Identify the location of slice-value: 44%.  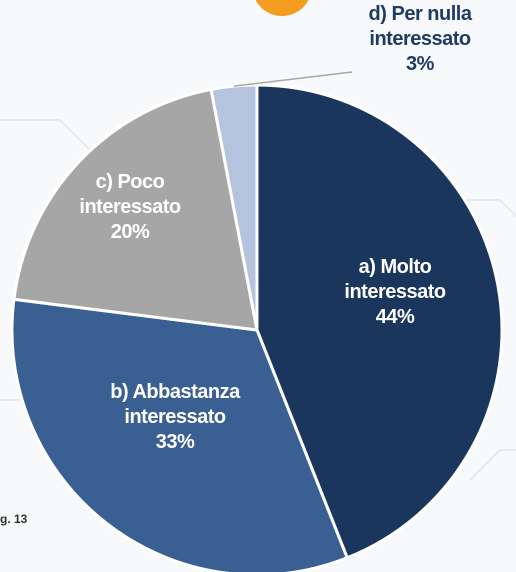
(395, 317).